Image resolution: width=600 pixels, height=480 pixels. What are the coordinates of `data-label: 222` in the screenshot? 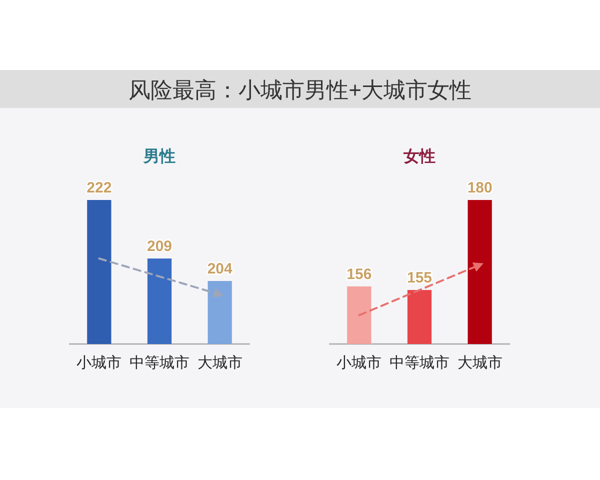 It's located at (99, 188).